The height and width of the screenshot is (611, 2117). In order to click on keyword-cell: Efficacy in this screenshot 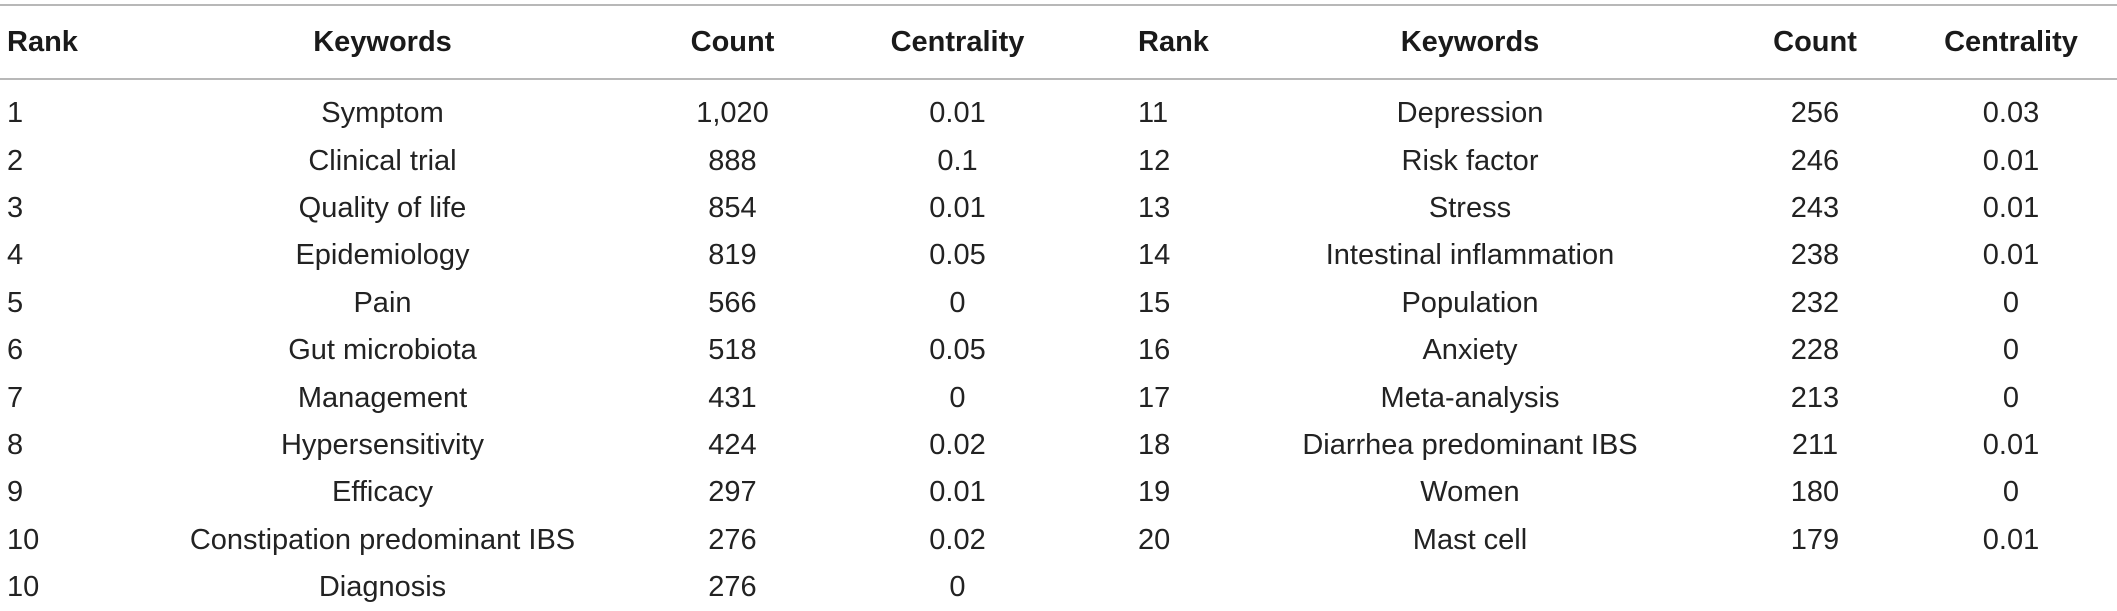, I will do `click(382, 492)`.